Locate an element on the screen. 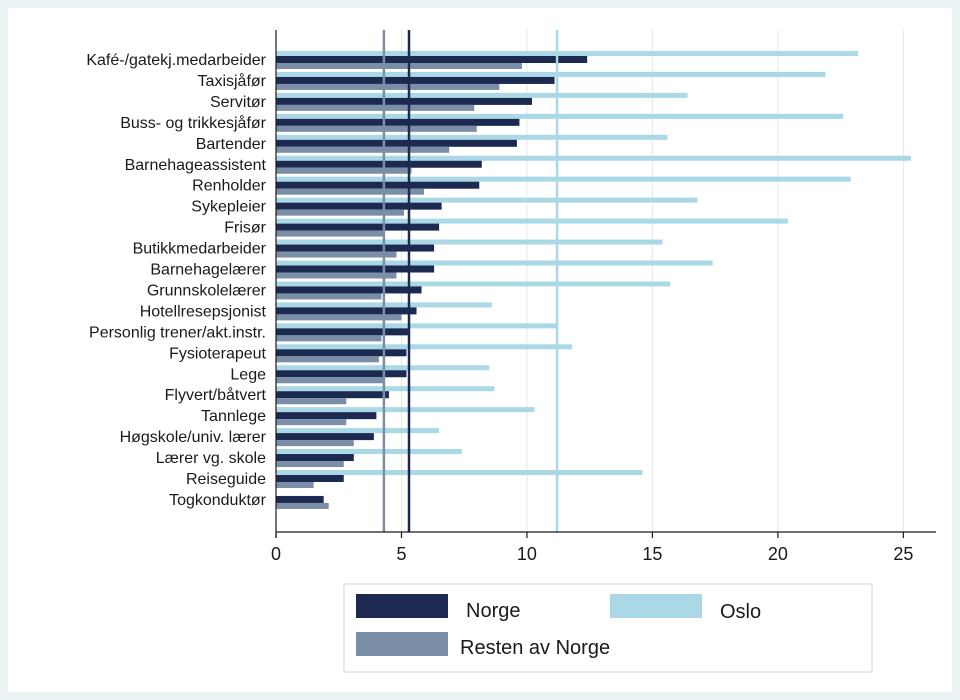 This screenshot has width=960, height=700. legend-label: Norge is located at coordinates (493, 611).